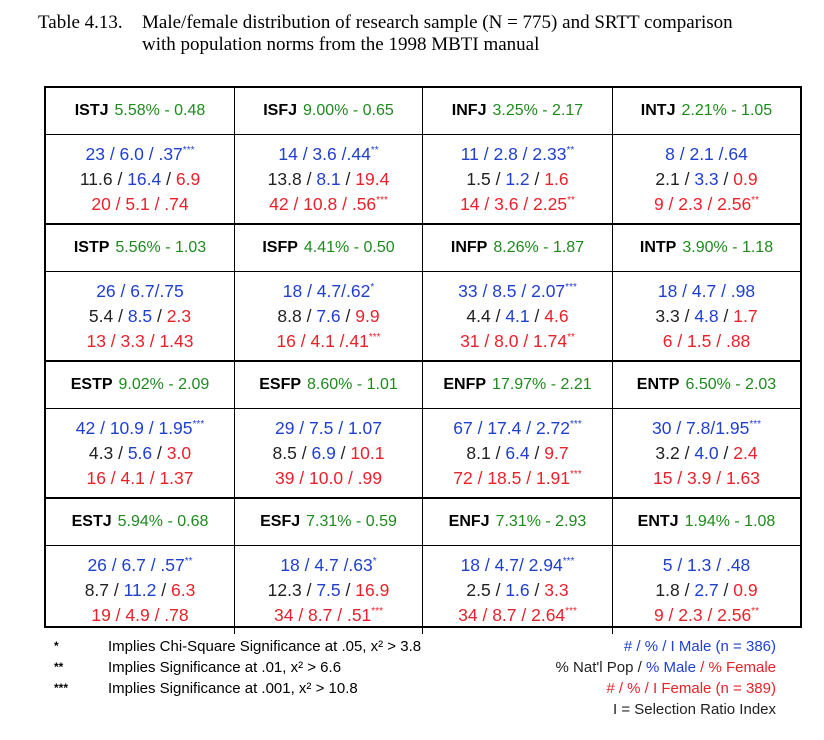  Describe the element at coordinates (352, 384) in the screenshot. I see `type-stat: 8.60% - 1.01` at that location.